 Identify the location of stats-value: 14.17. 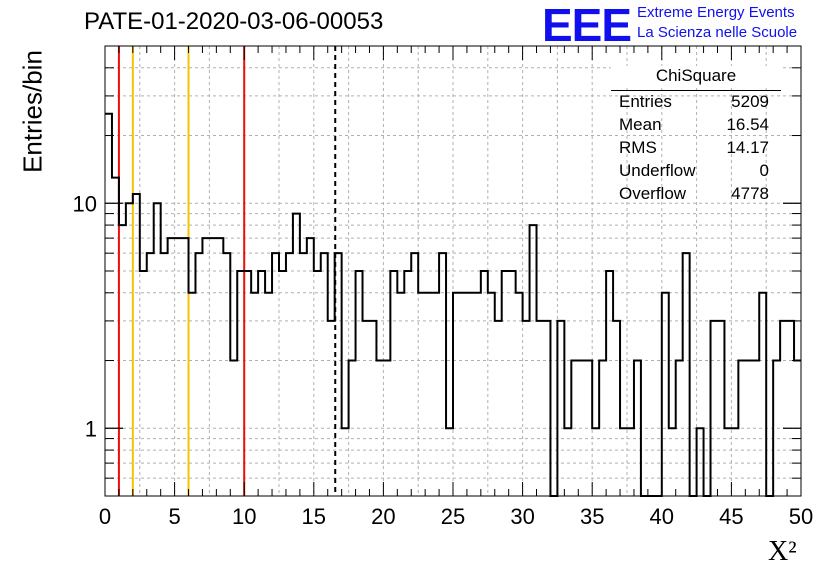
(747, 147).